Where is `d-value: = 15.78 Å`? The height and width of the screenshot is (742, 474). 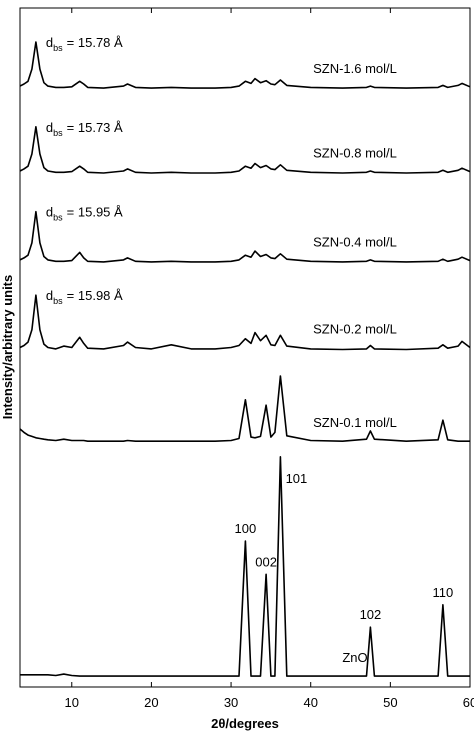 d-value: = 15.78 Å is located at coordinates (95, 42).